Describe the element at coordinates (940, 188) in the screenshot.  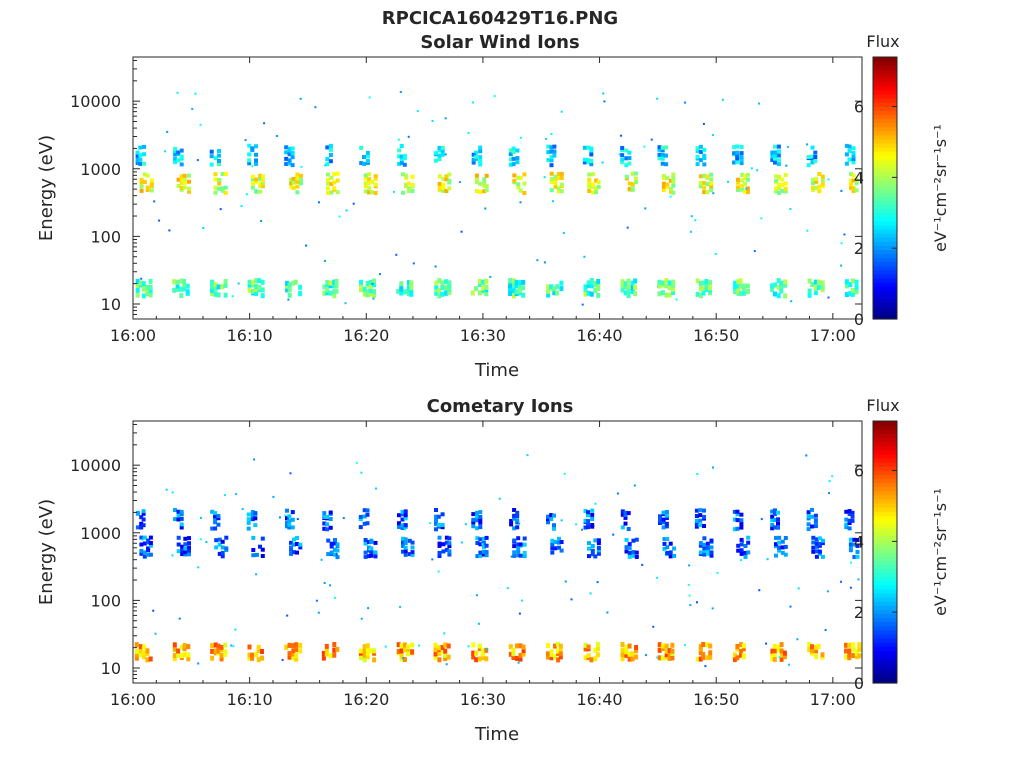
I see `colorbar-label: eV⁻¹cm⁻²sr⁻¹s⁻¹` at that location.